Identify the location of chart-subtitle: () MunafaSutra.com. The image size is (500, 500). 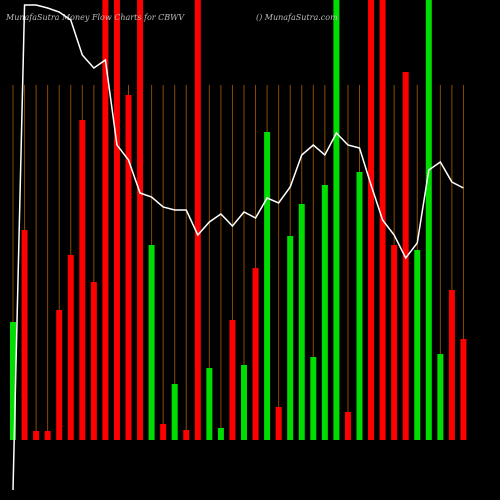
(297, 17).